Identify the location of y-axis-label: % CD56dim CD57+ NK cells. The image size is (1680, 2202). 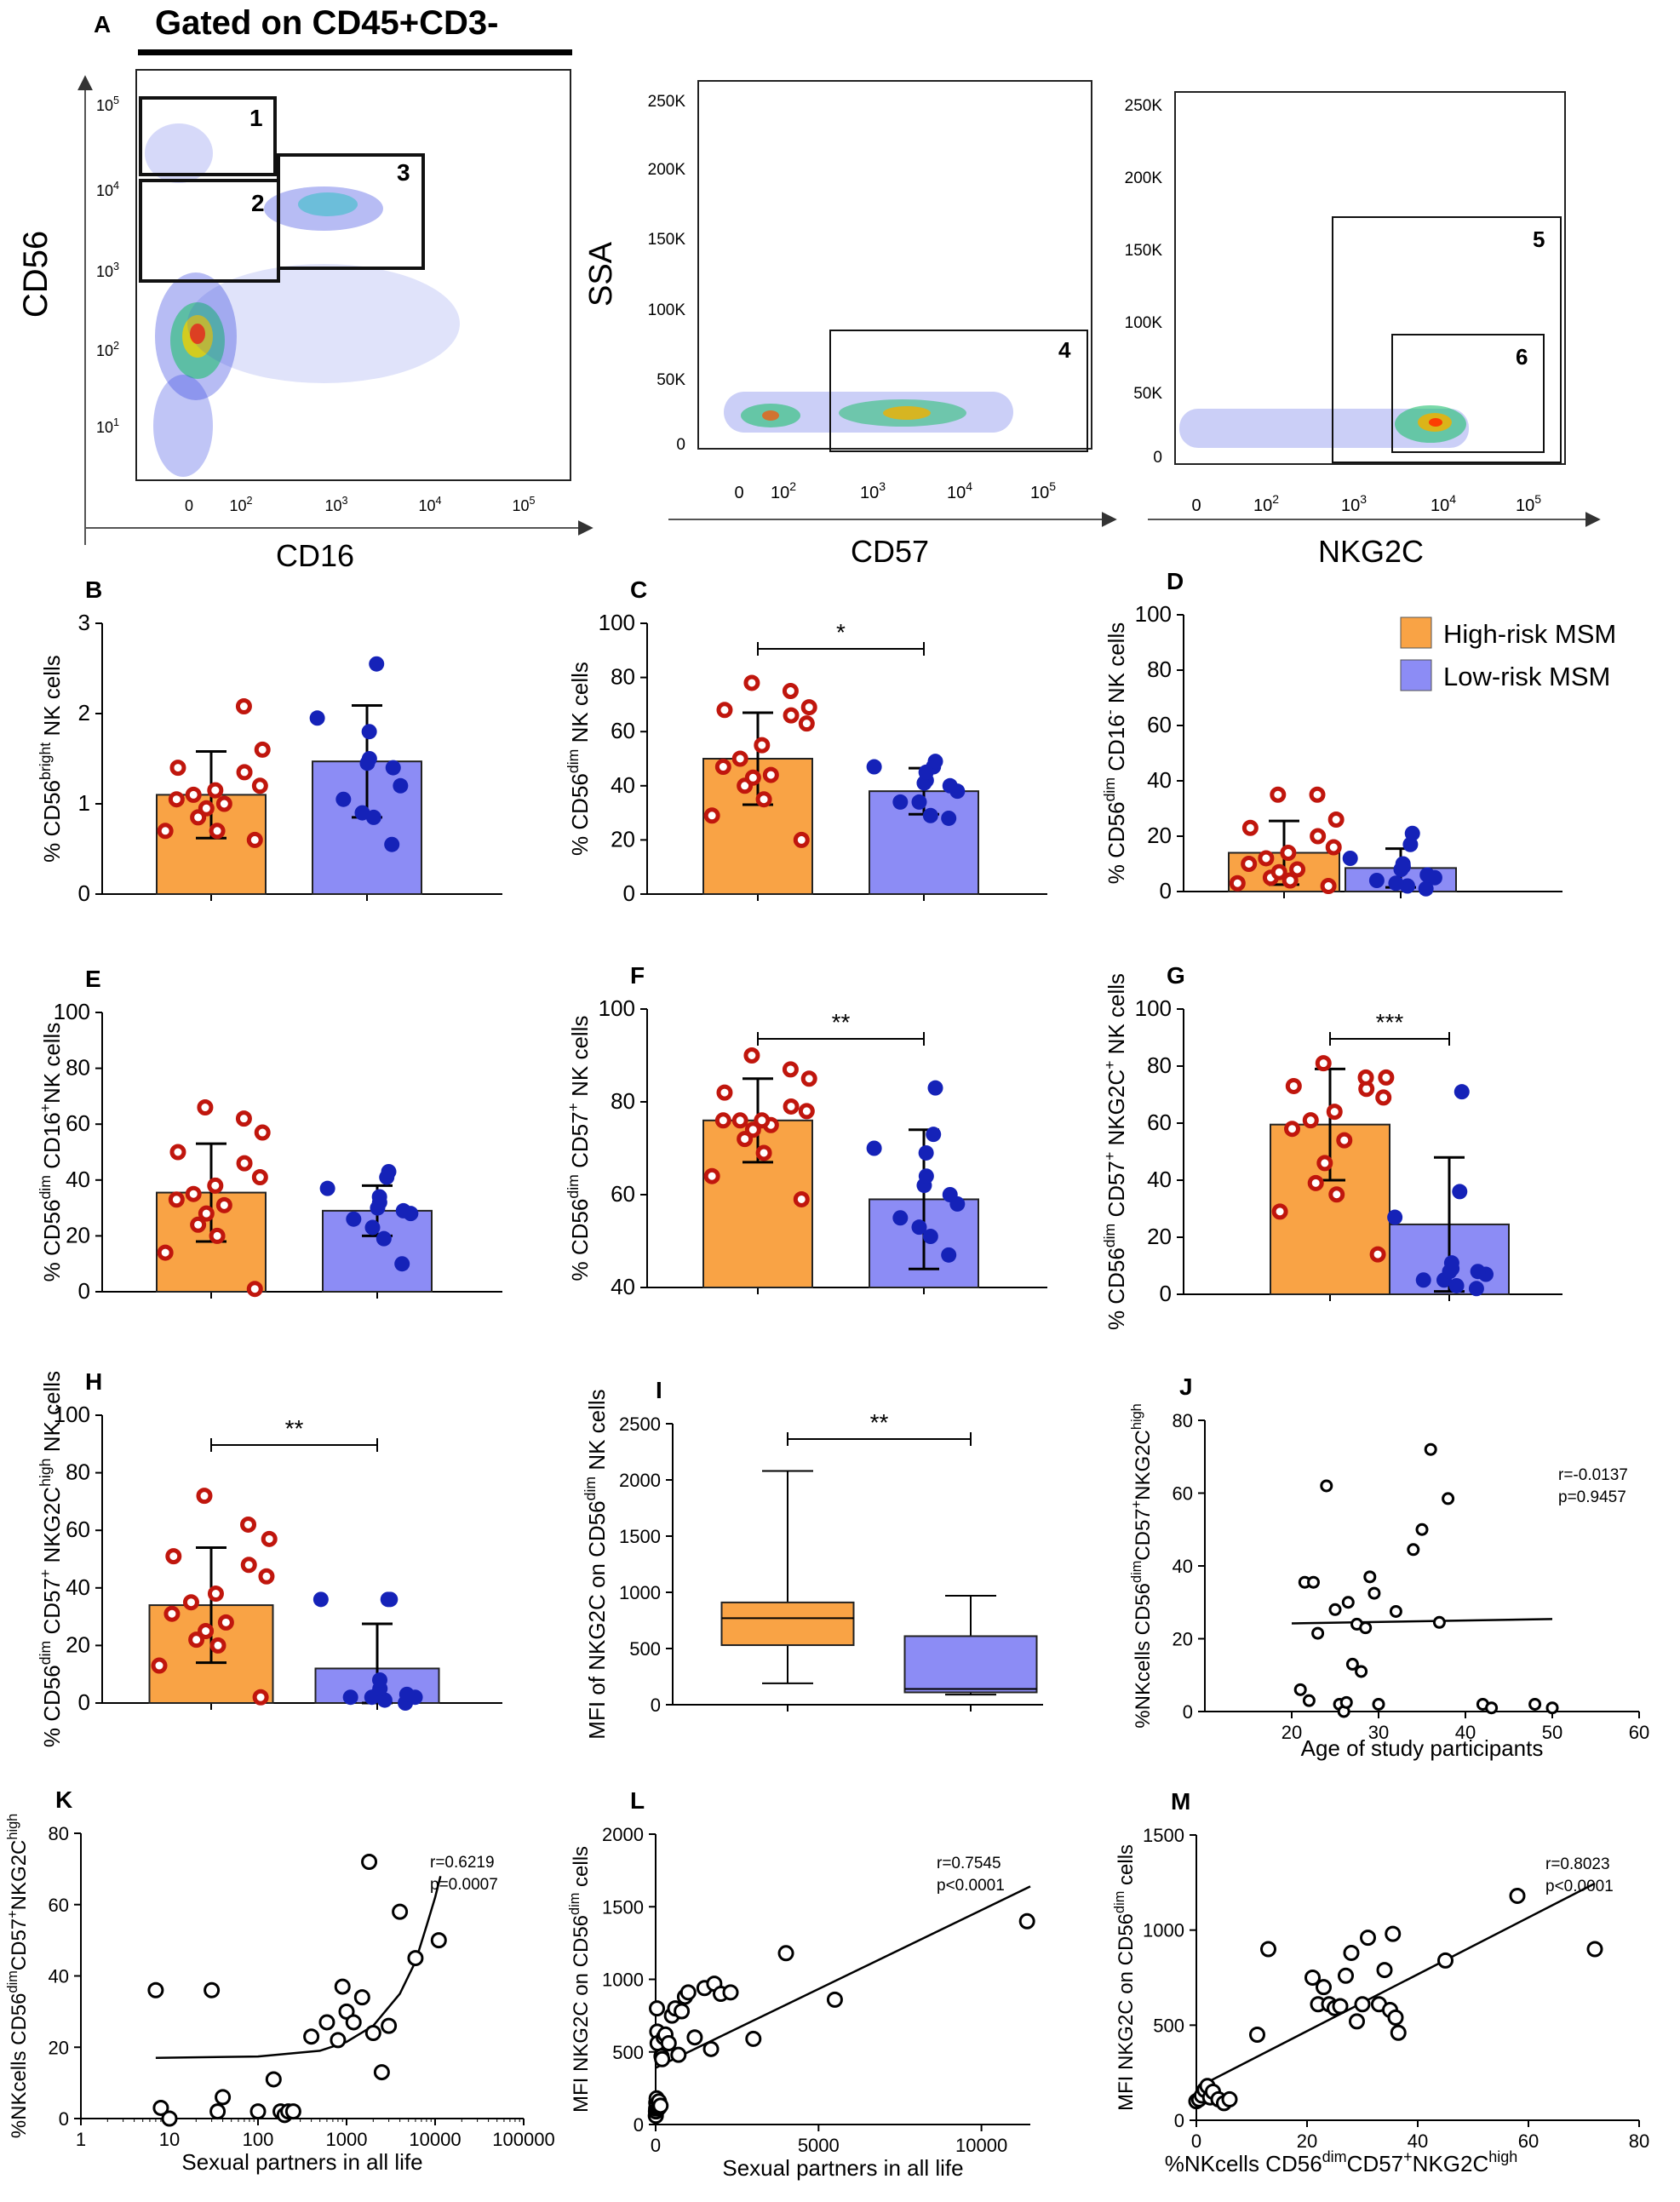
(579, 1149).